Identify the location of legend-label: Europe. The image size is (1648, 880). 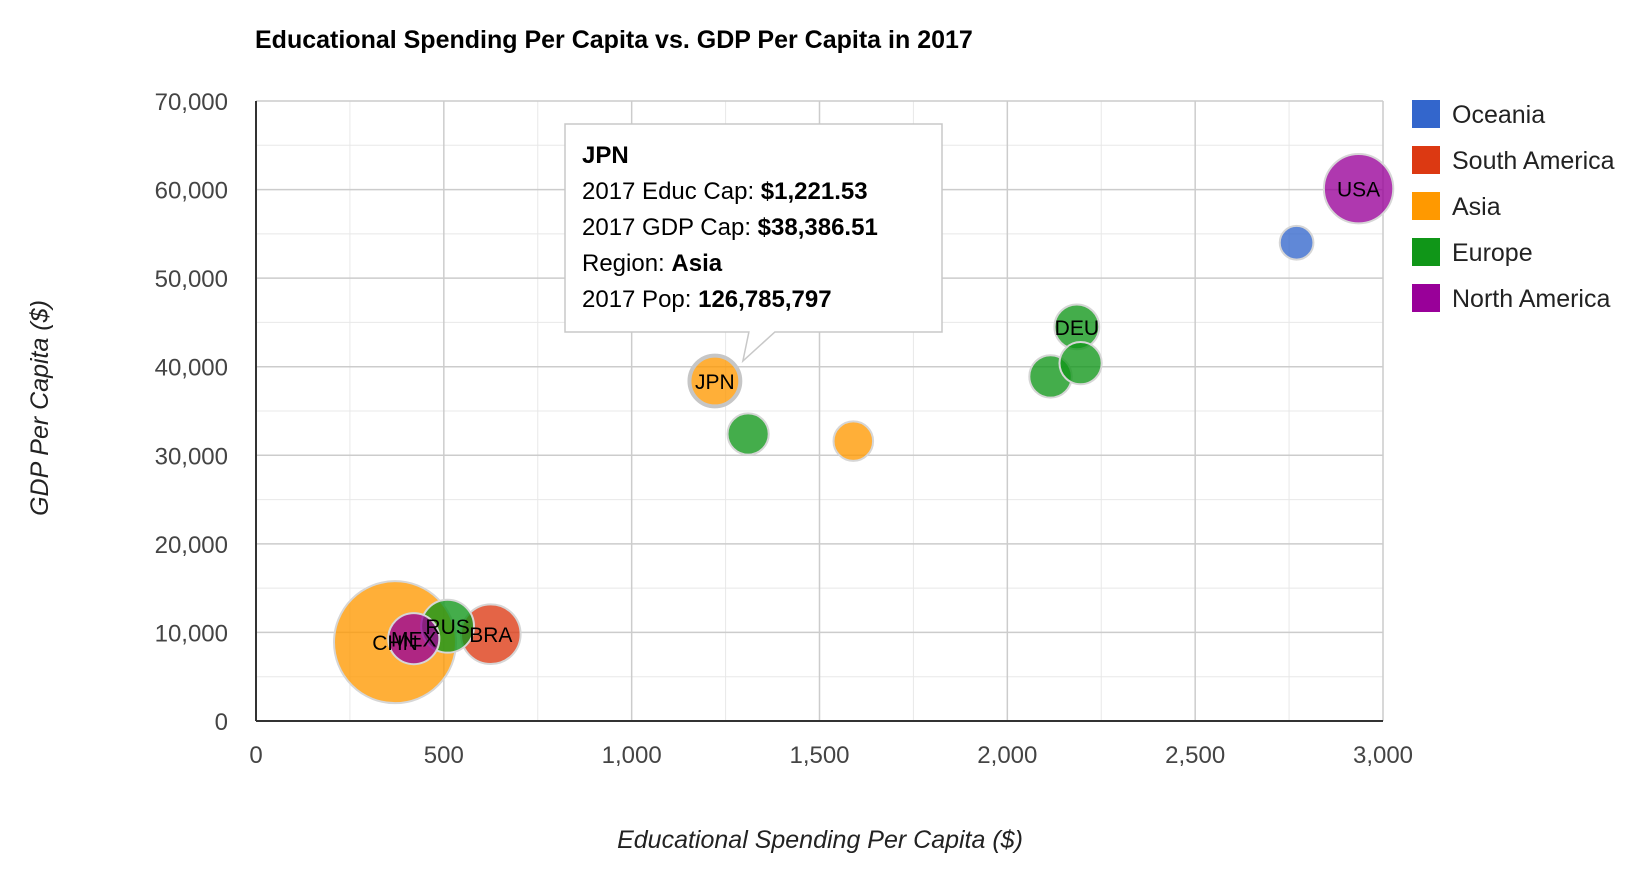
(1492, 253).